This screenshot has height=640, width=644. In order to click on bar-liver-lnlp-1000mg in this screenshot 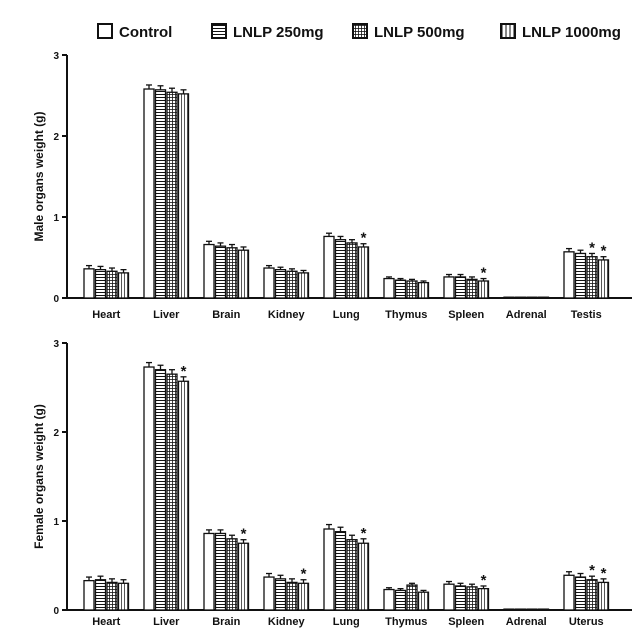, I will do `click(183, 495)`.